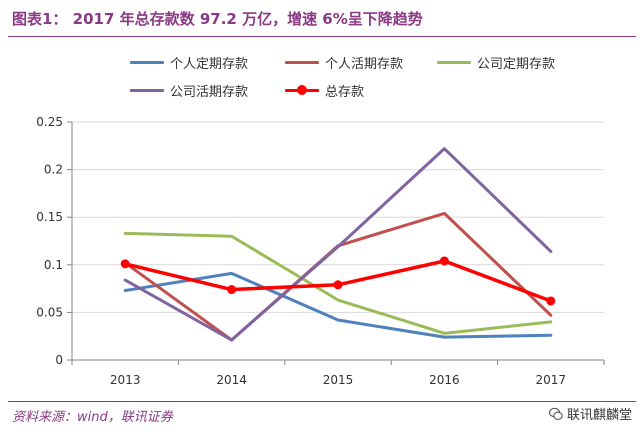 The width and height of the screenshot is (644, 435). Describe the element at coordinates (555, 413) in the screenshot. I see `wechat-icon` at that location.